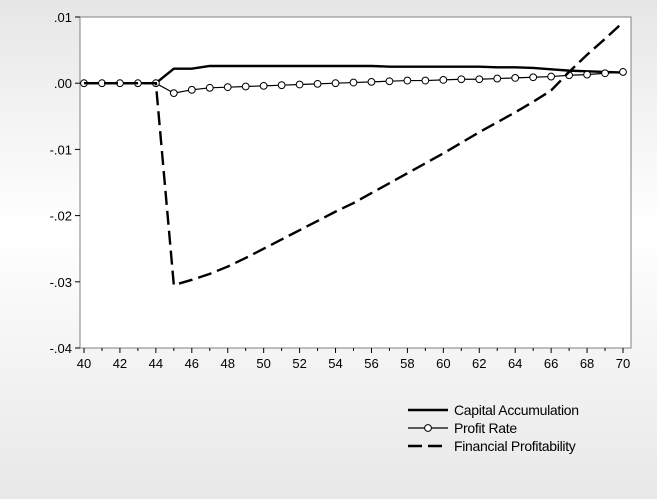  What do you see at coordinates (516, 410) in the screenshot?
I see `legend-label-capital-accumulation: Capital Accumulation` at bounding box center [516, 410].